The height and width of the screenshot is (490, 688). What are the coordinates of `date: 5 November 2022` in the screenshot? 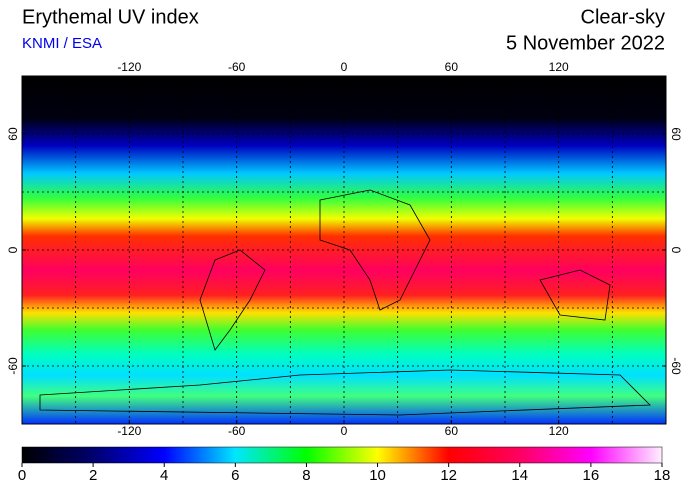 It's located at (585, 43).